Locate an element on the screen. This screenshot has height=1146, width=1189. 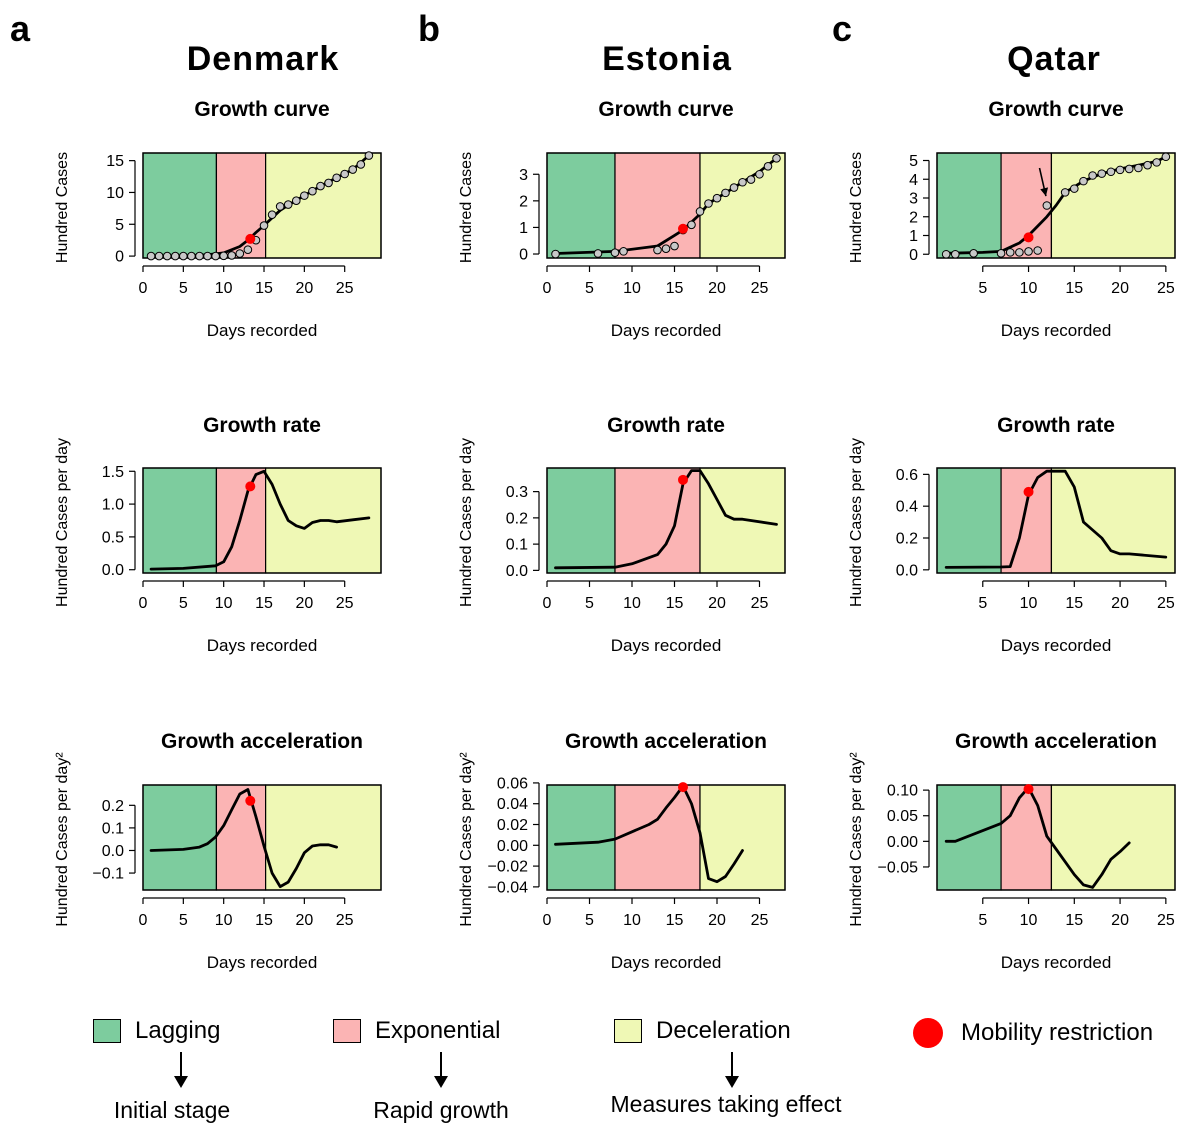
y-tick-label: 0.5 is located at coordinates (113, 537).